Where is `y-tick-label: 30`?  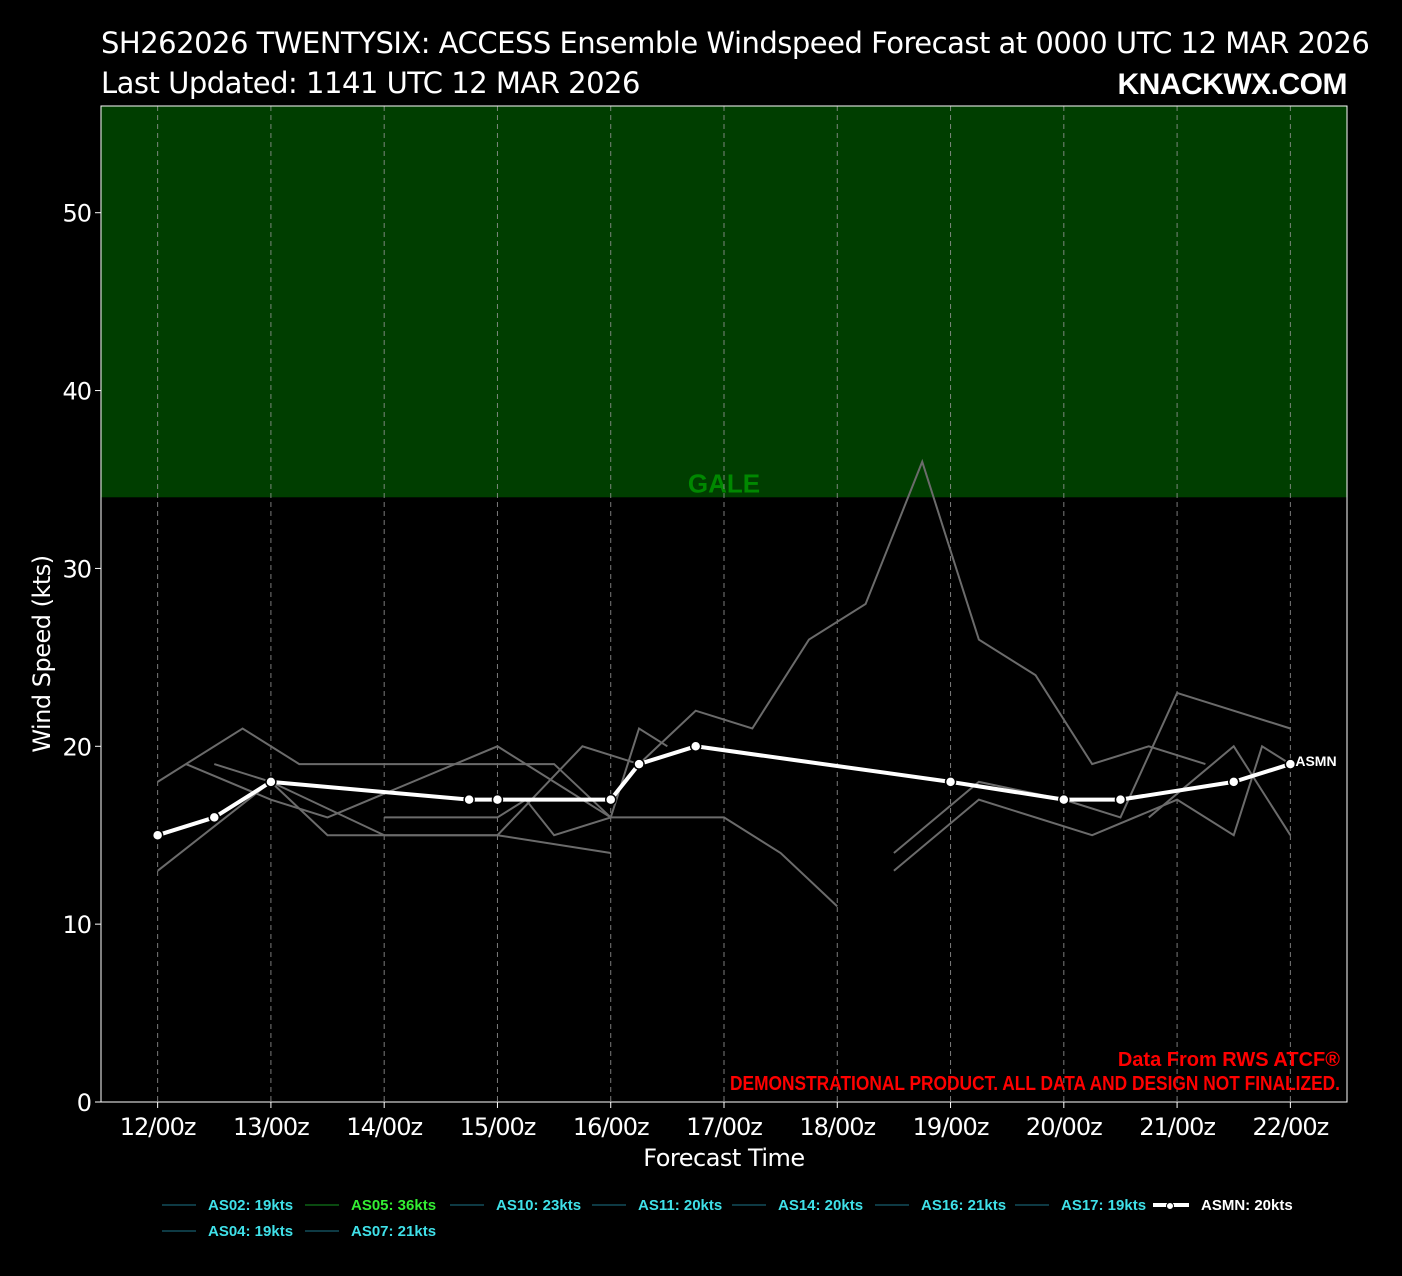
y-tick-label: 30 is located at coordinates (76, 569).